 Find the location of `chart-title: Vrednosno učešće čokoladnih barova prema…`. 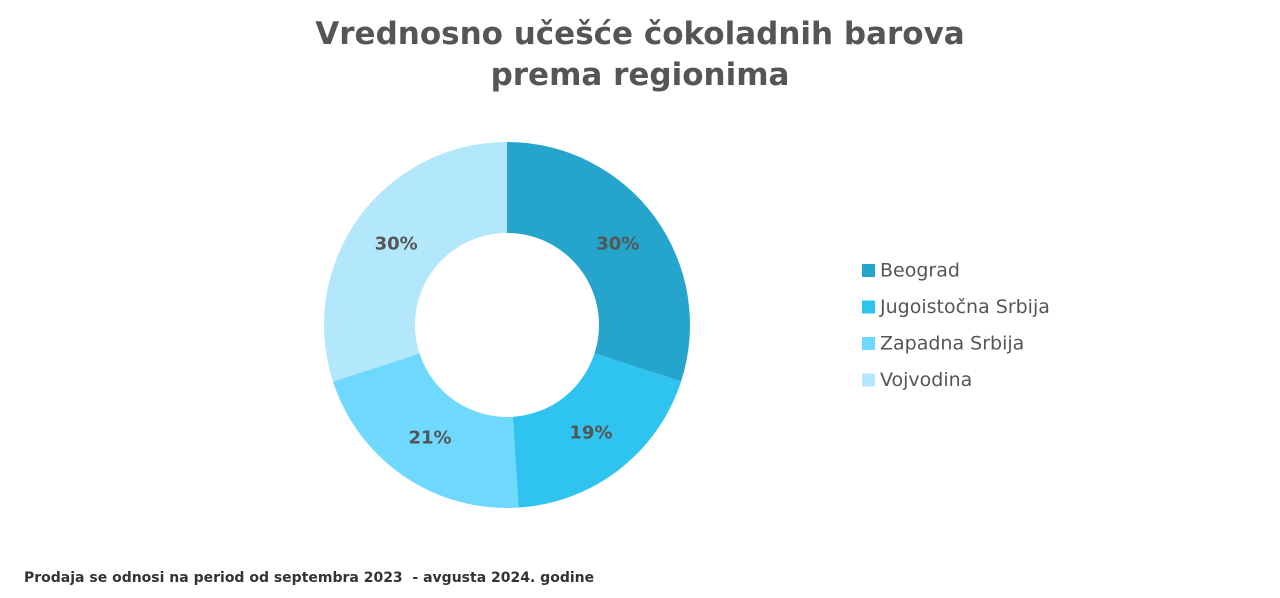

chart-title: Vrednosno učešće čokoladnih barova prema… is located at coordinates (640, 54).